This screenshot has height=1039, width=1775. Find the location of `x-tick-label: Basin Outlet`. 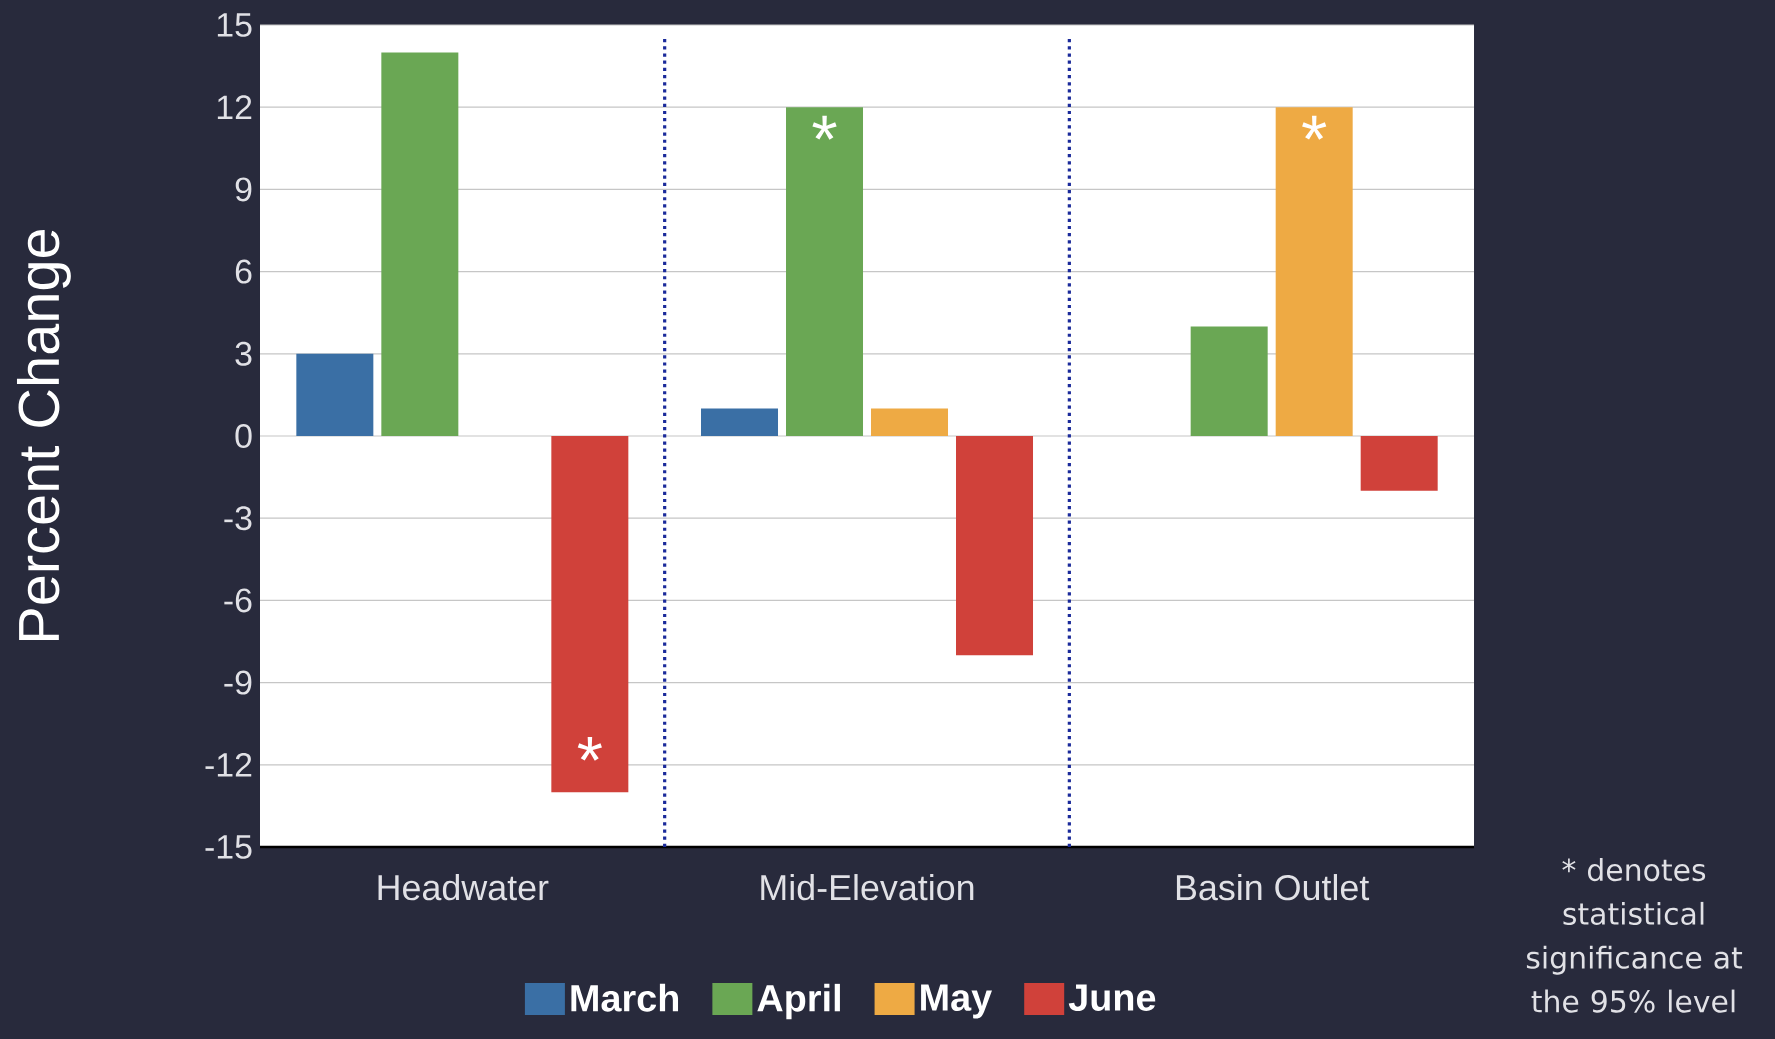

x-tick-label: Basin Outlet is located at coordinates (1273, 887).